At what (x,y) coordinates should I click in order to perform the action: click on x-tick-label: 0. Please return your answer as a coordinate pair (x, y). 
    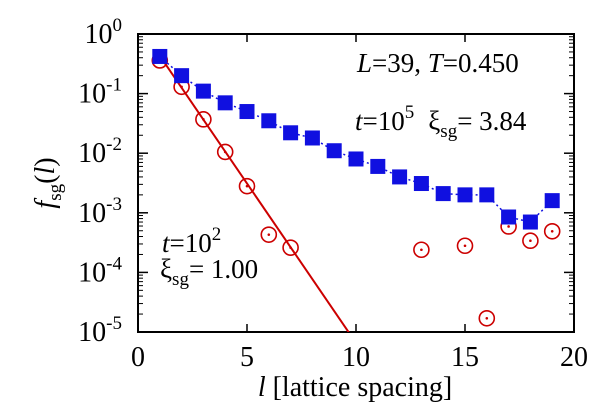
    Looking at the image, I should click on (138, 357).